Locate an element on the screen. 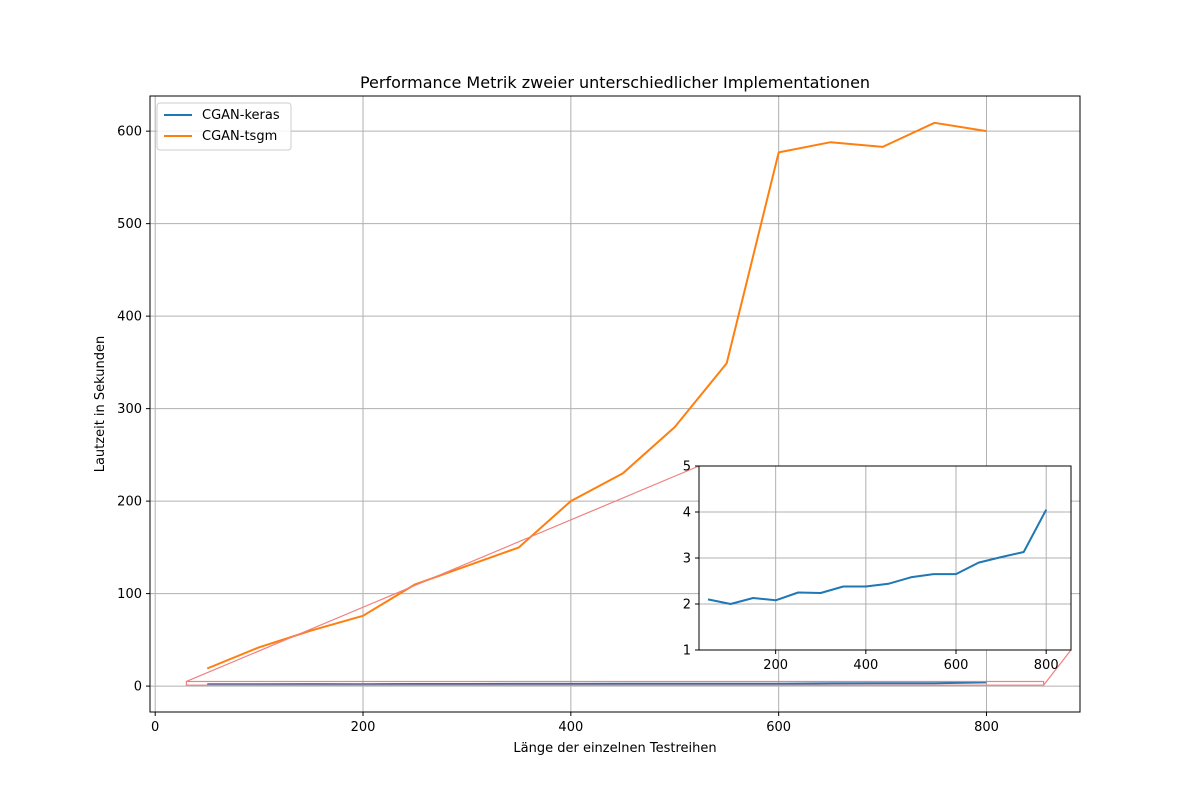  zoom-region is located at coordinates (615, 683).